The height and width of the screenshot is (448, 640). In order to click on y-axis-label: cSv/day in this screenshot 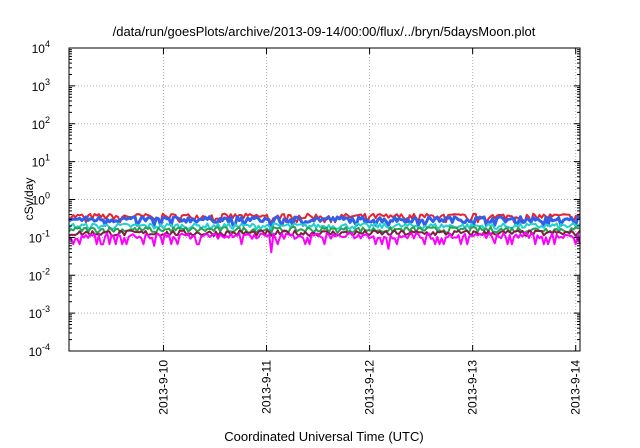, I will do `click(29, 199)`.